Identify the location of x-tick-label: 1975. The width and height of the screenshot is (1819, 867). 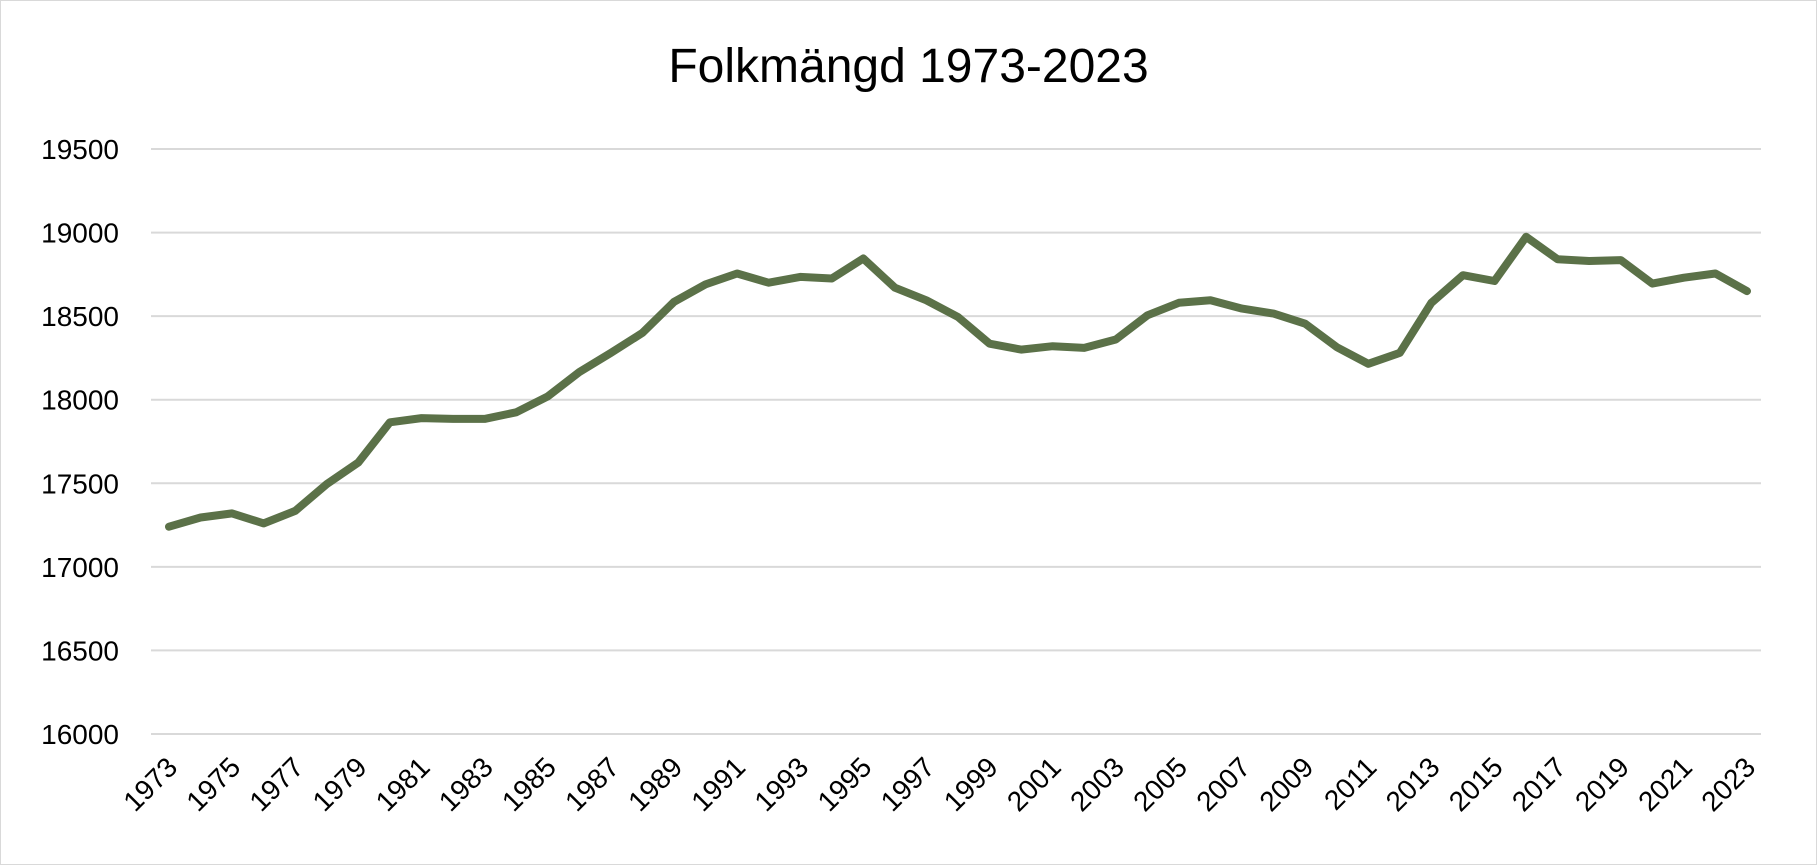
(213, 784).